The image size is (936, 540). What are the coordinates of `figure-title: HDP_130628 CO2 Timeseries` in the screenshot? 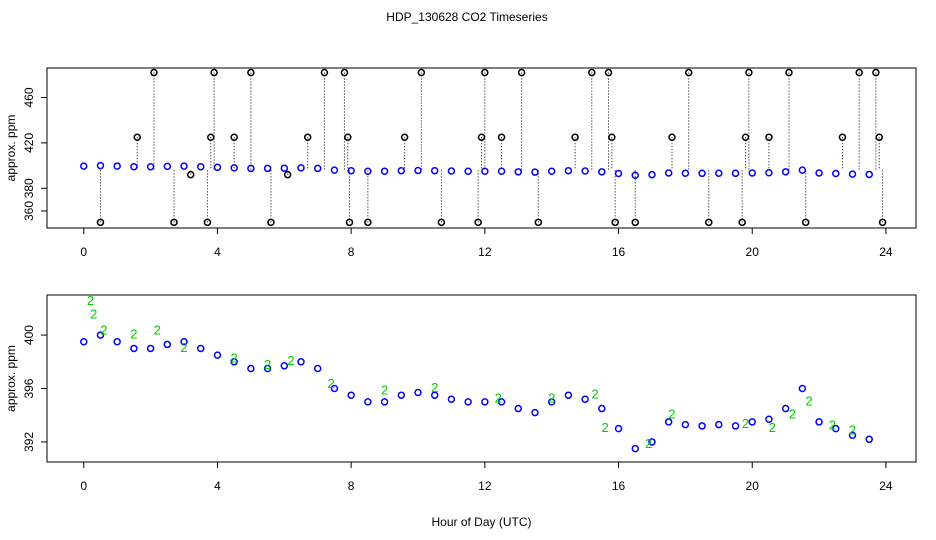 It's located at (466, 17).